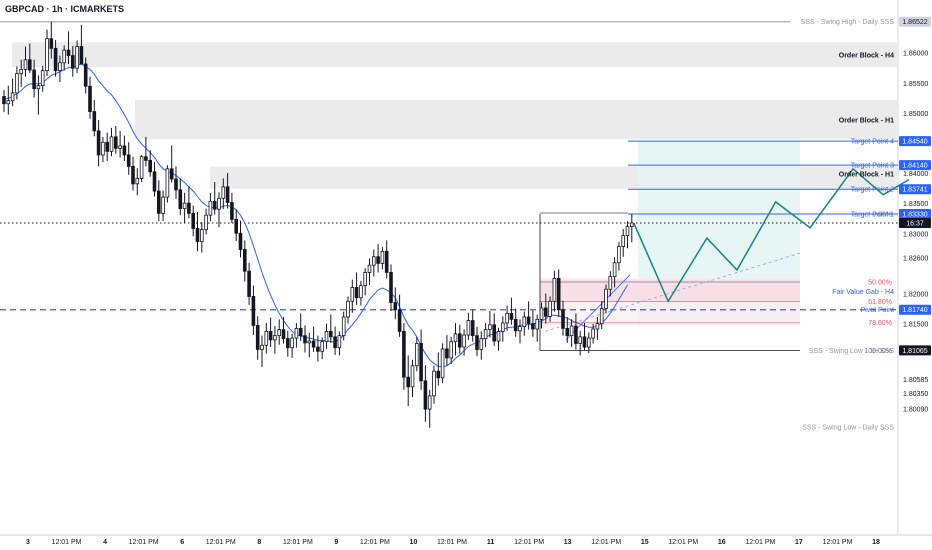 The image size is (932, 550). I want to click on price-axis, so click(915, 275).